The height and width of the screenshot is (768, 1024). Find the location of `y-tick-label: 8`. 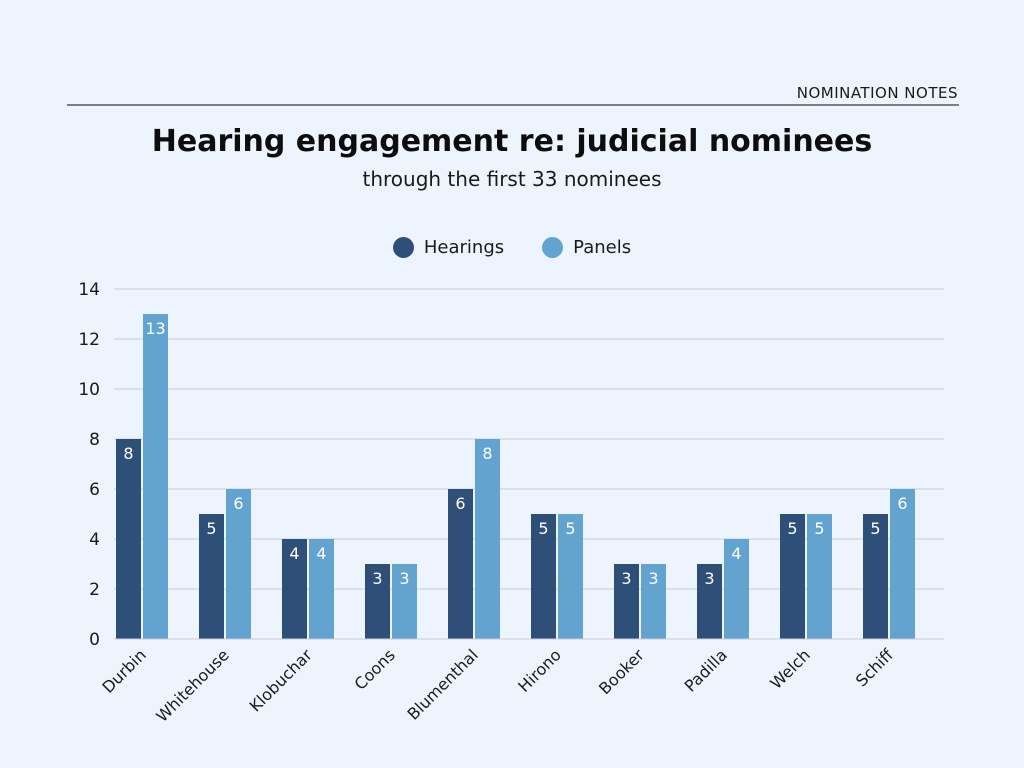

y-tick-label: 8 is located at coordinates (94, 440).